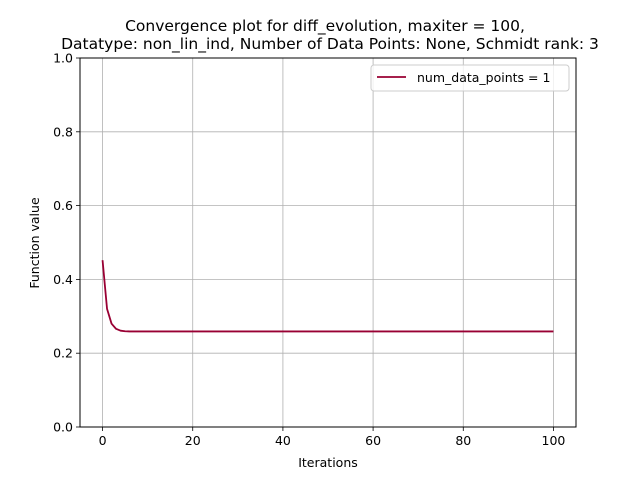 This screenshot has width=640, height=480. I want to click on x-tick-label: 20, so click(193, 440).